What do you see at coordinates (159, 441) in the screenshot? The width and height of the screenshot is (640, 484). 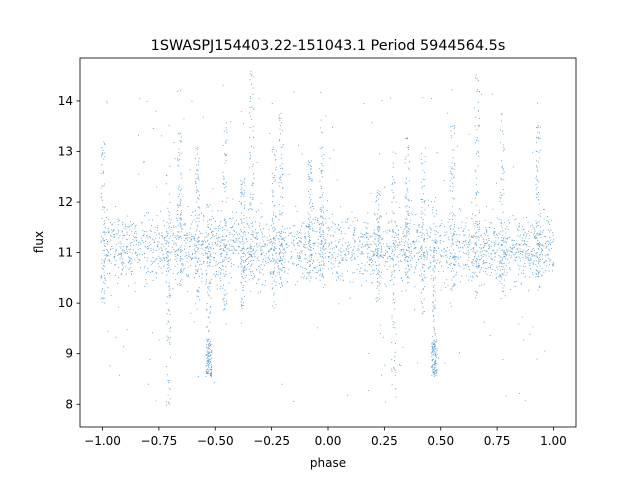 I see `x-tick-label: −0.75` at bounding box center [159, 441].